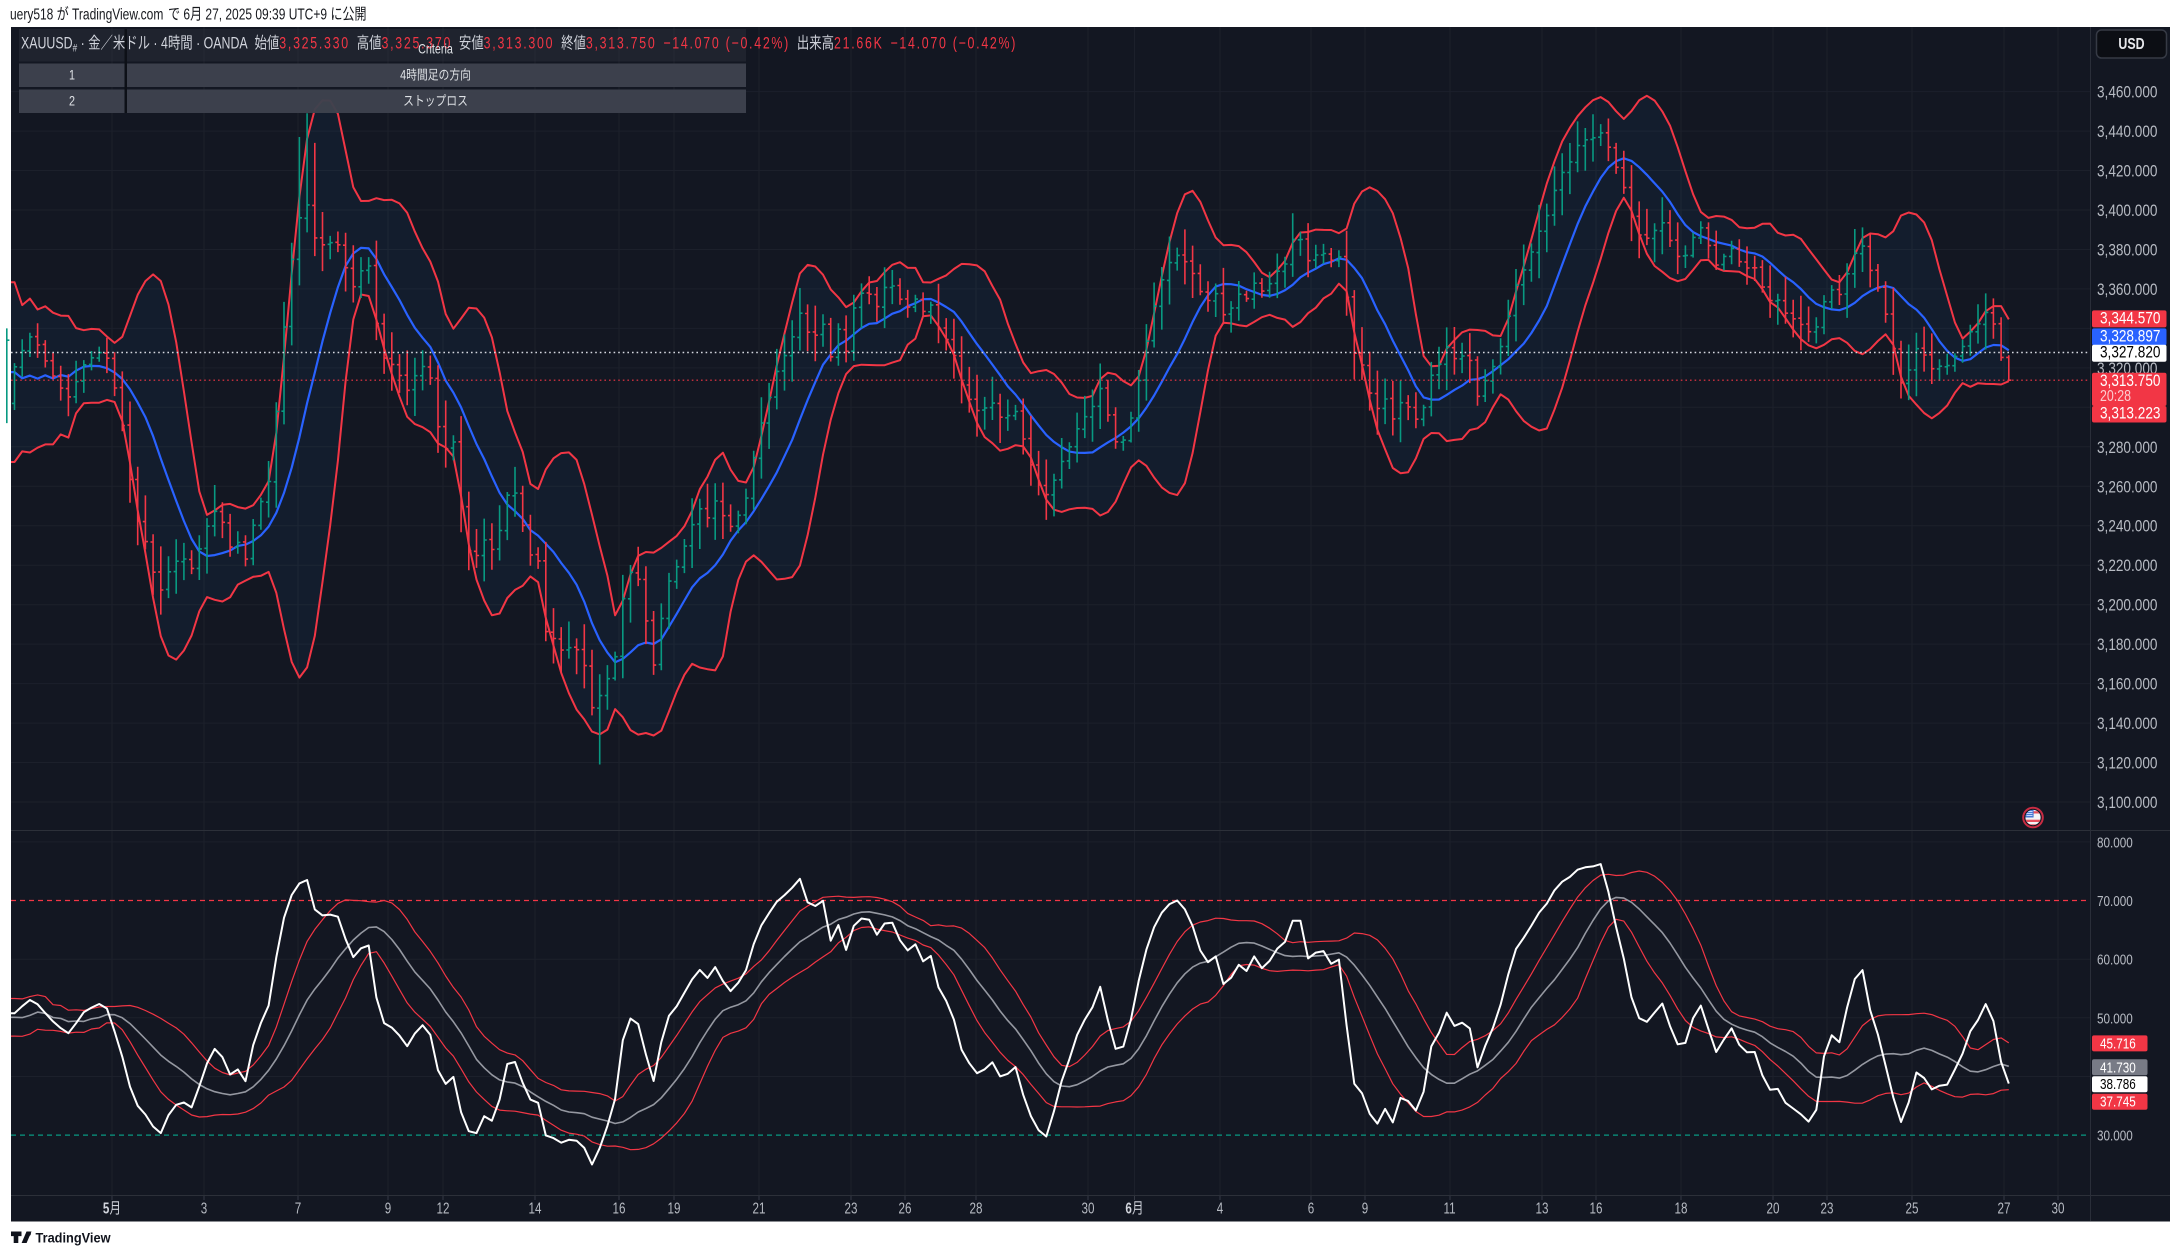 This screenshot has width=2181, height=1257. I want to click on svg-text: USD, so click(2131, 44).